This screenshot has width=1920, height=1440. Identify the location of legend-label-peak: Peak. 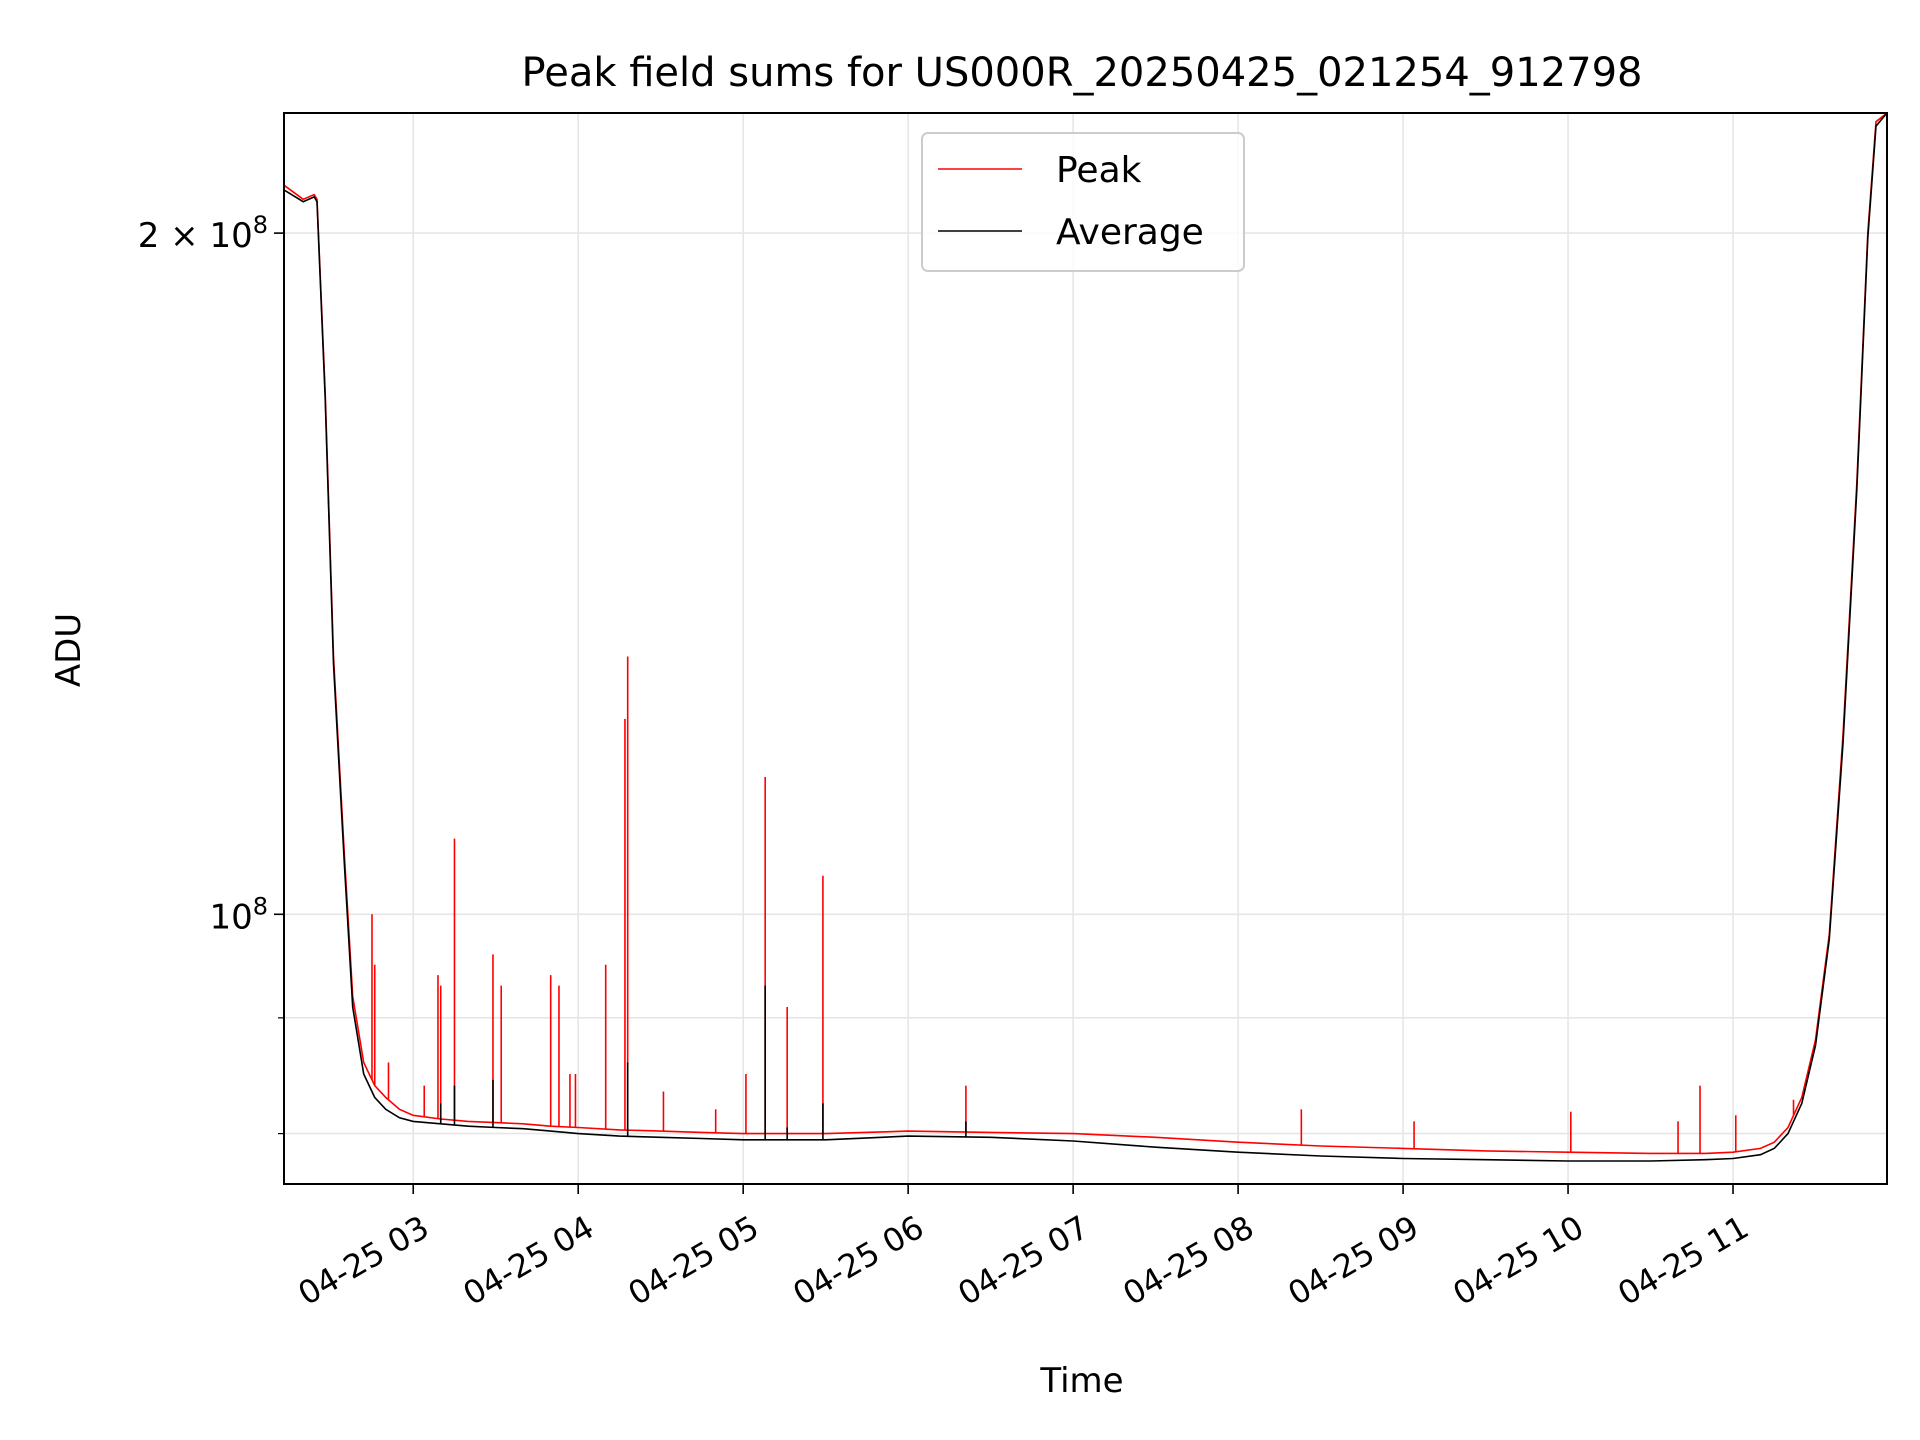
(1099, 170).